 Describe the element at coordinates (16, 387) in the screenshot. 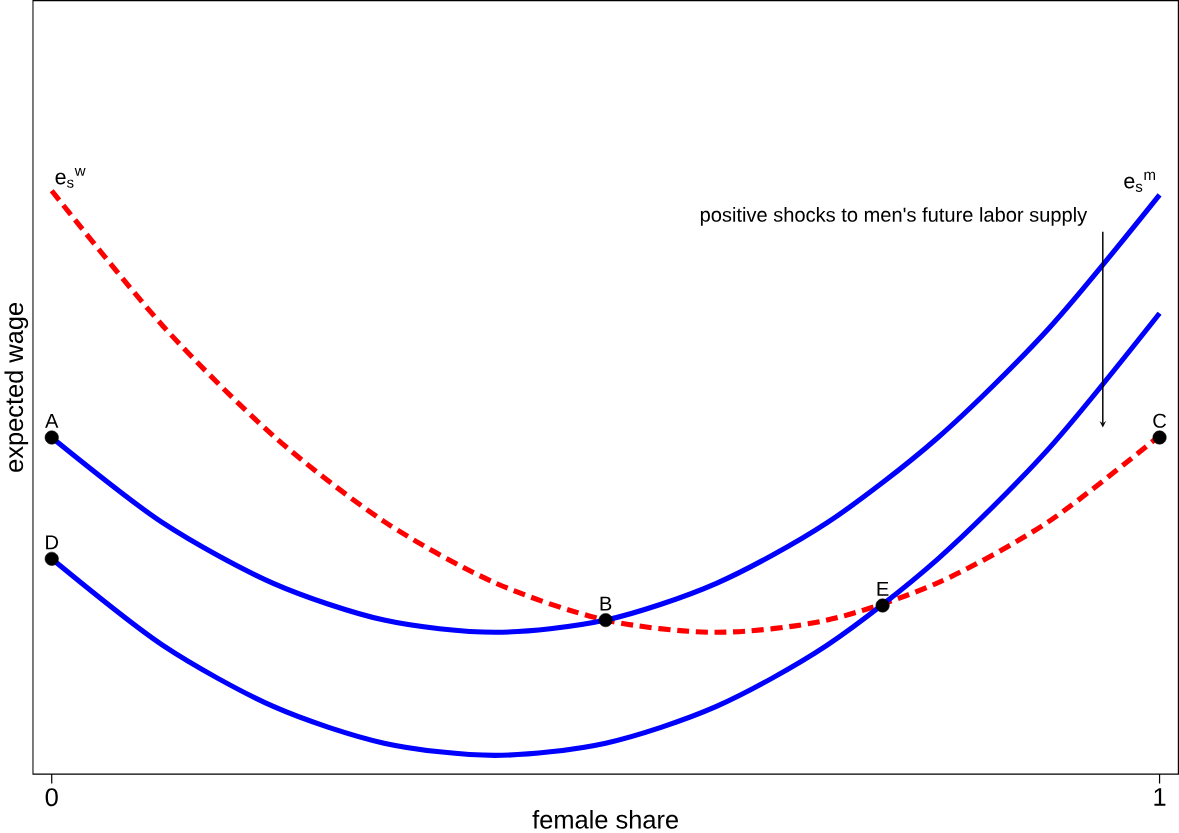

I see `y-axis-title: expected wage` at that location.